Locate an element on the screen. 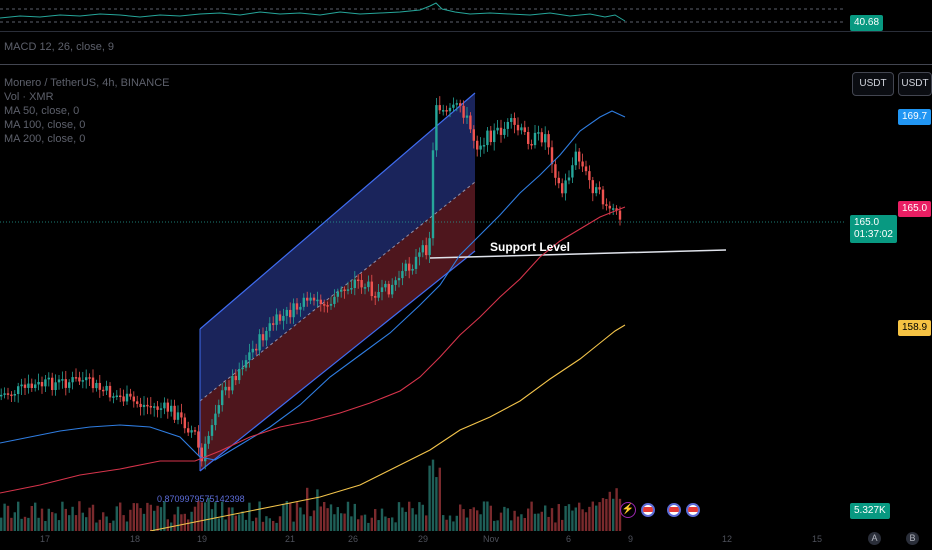  ma100-price-badge: 165.0 is located at coordinates (915, 209).